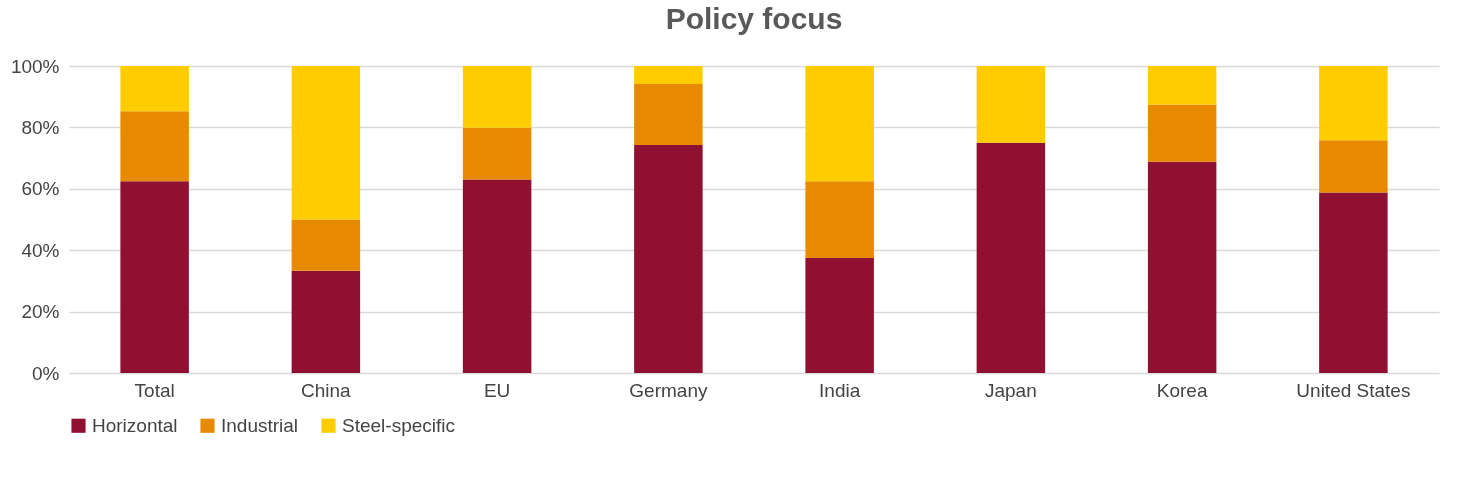 The height and width of the screenshot is (481, 1470). What do you see at coordinates (260, 425) in the screenshot?
I see `legend-label: Industrial` at bounding box center [260, 425].